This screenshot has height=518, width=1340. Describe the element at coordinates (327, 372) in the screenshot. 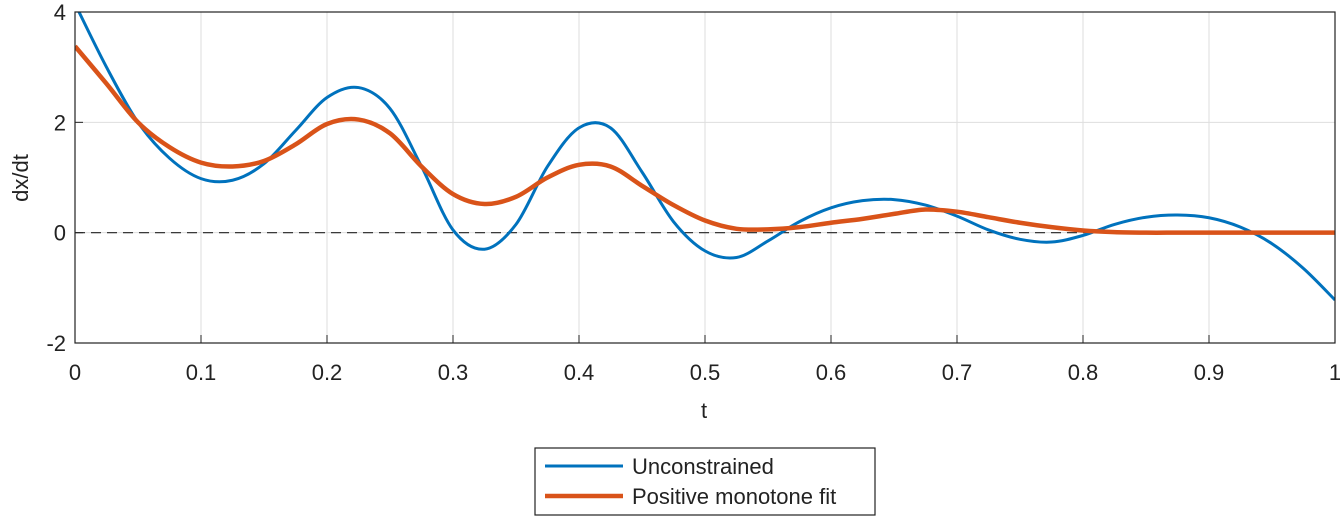

I see `x-tick-label: 0.2` at that location.